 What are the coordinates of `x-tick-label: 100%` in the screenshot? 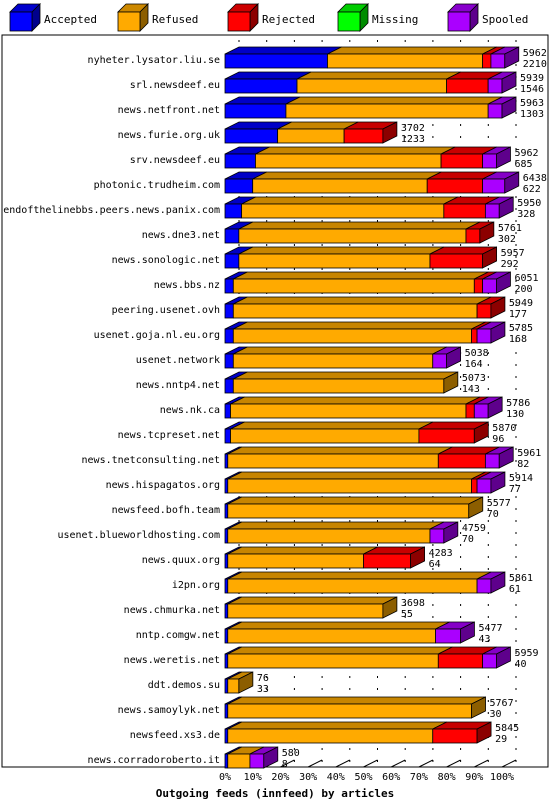 It's located at (502, 777).